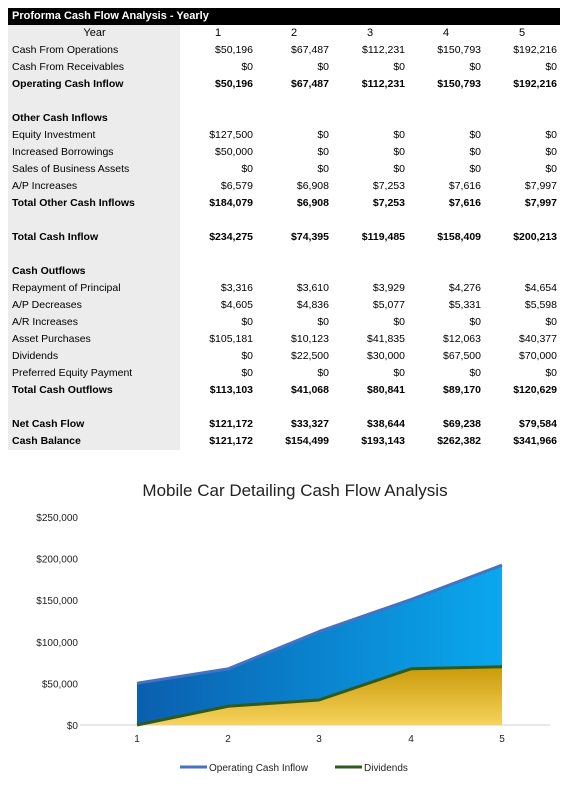 This screenshot has height=805, width=575. I want to click on table-row: Sales of Business Assets $0 $0 $0 $0 $0, so click(284, 169).